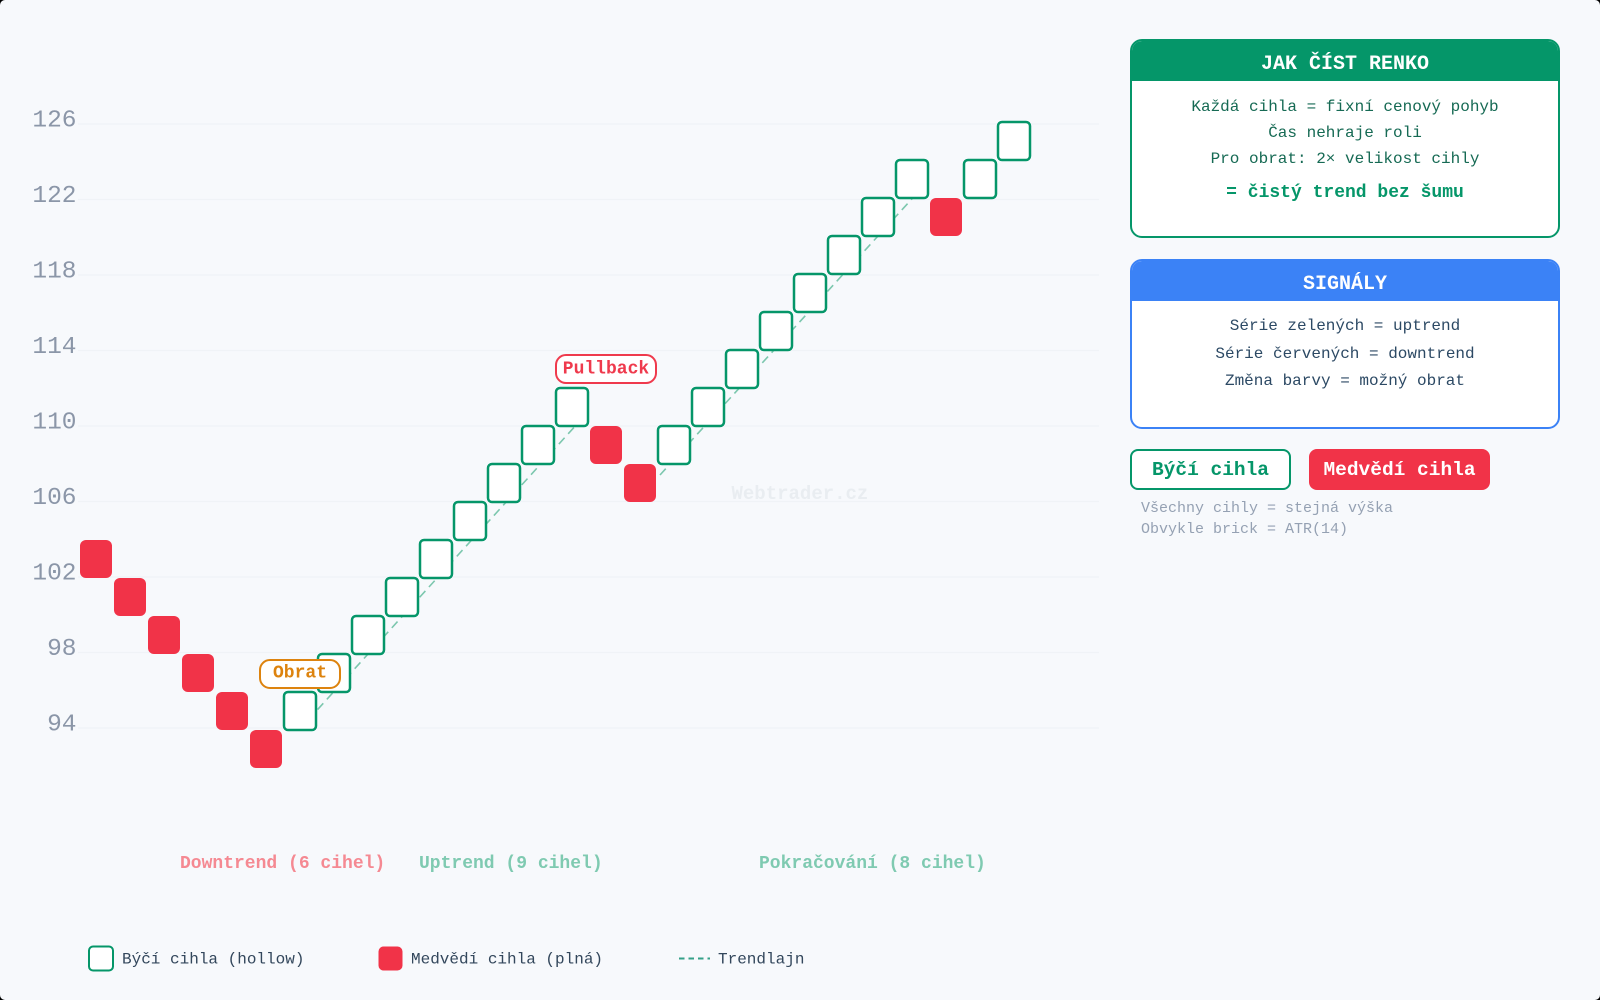  I want to click on svg-text: Pullback, so click(606, 370).